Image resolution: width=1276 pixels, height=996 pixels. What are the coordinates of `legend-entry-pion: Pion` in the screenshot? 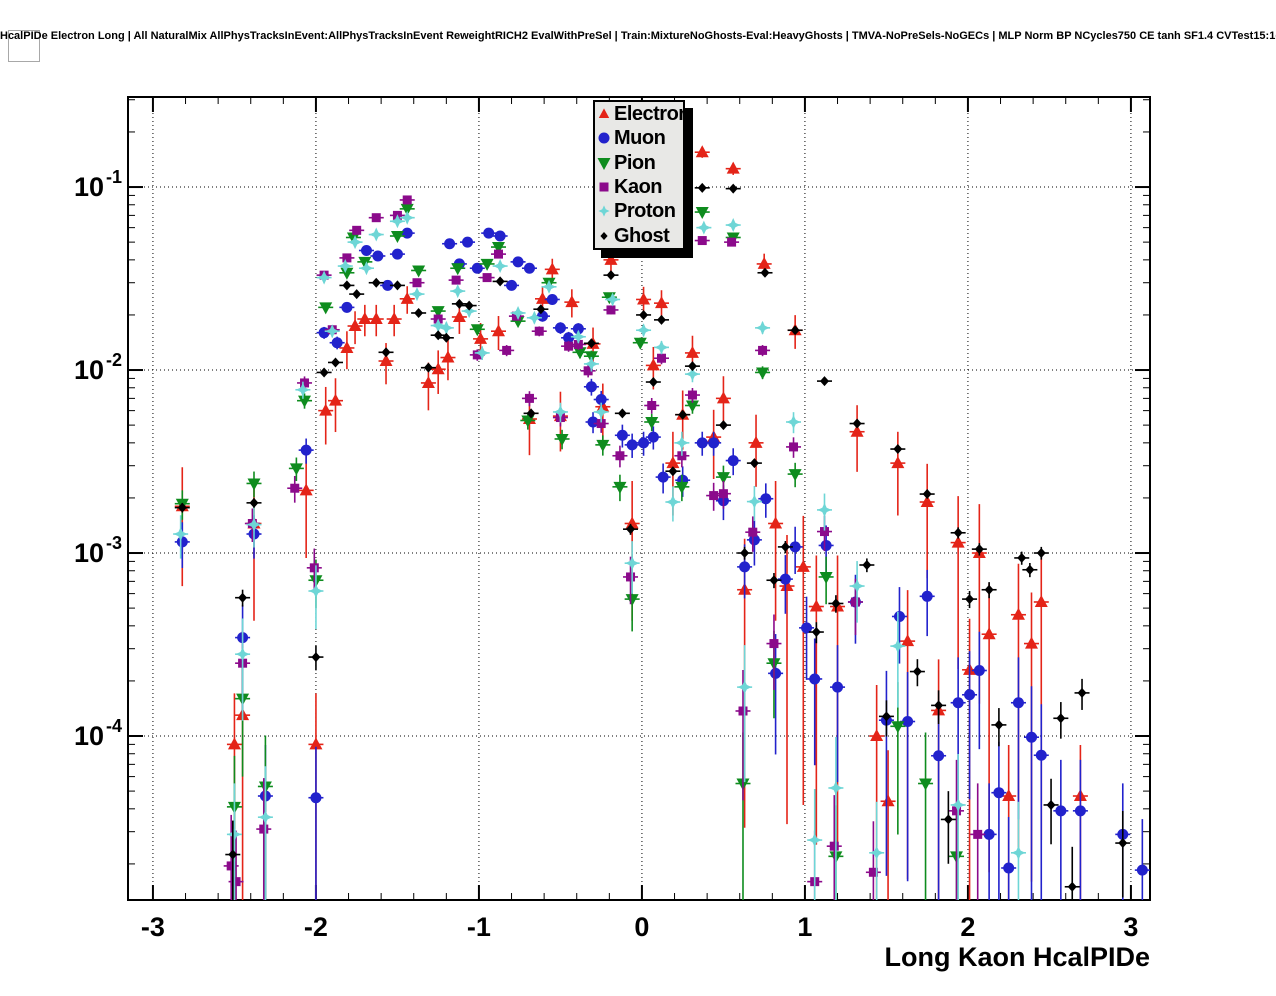 It's located at (639, 163).